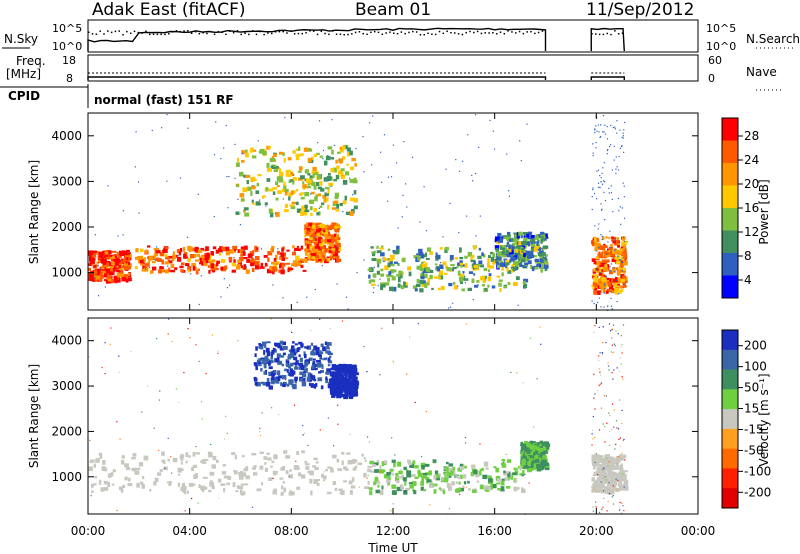  What do you see at coordinates (773, 39) in the screenshot?
I see `noise-search-label: N.Search` at bounding box center [773, 39].